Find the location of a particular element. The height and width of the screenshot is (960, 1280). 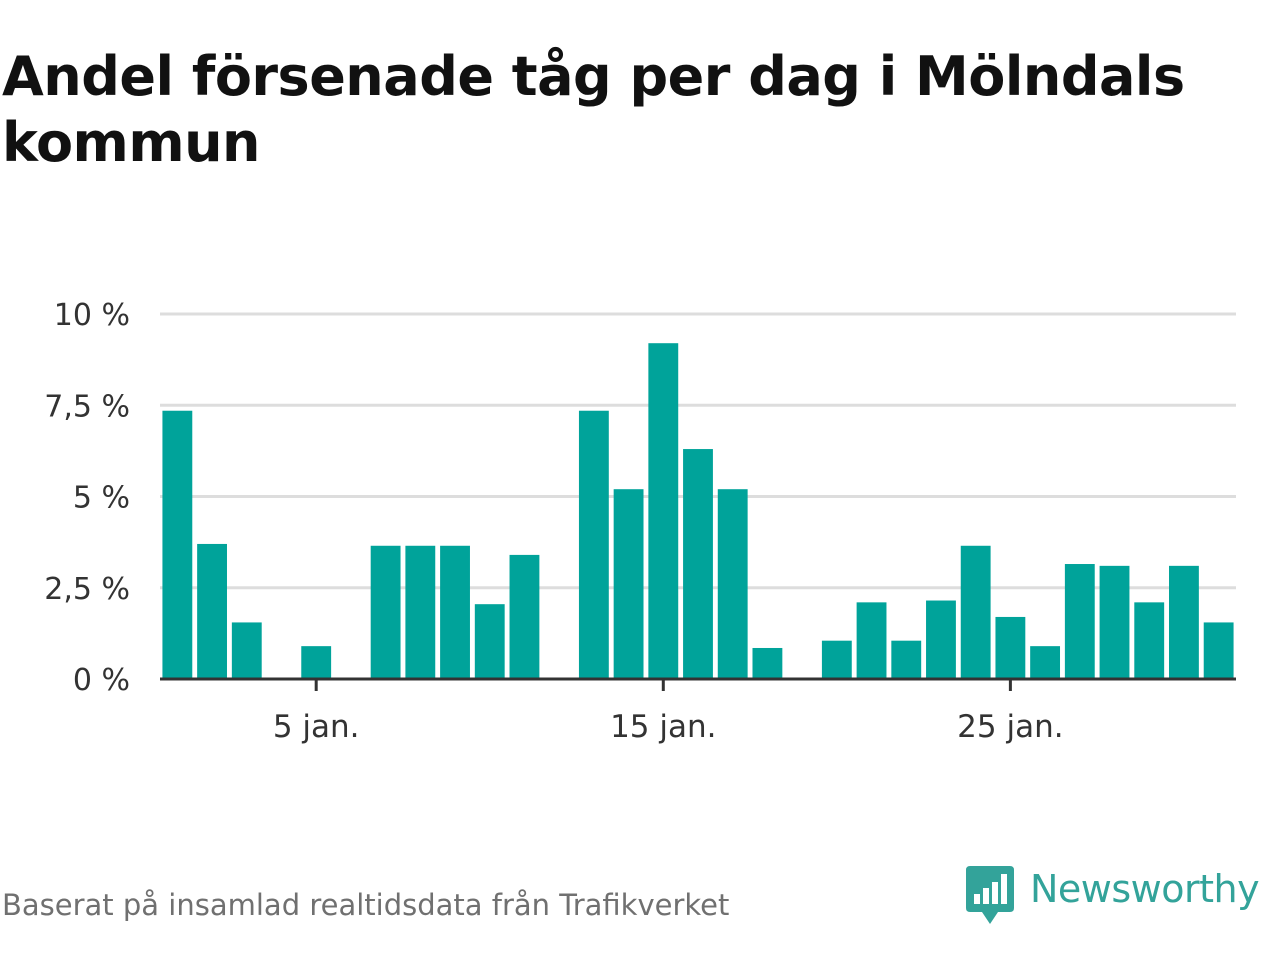

y-axis-ticks: 0 % 2,5 % 5 % 7,5 % 10 % is located at coordinates (87, 498).